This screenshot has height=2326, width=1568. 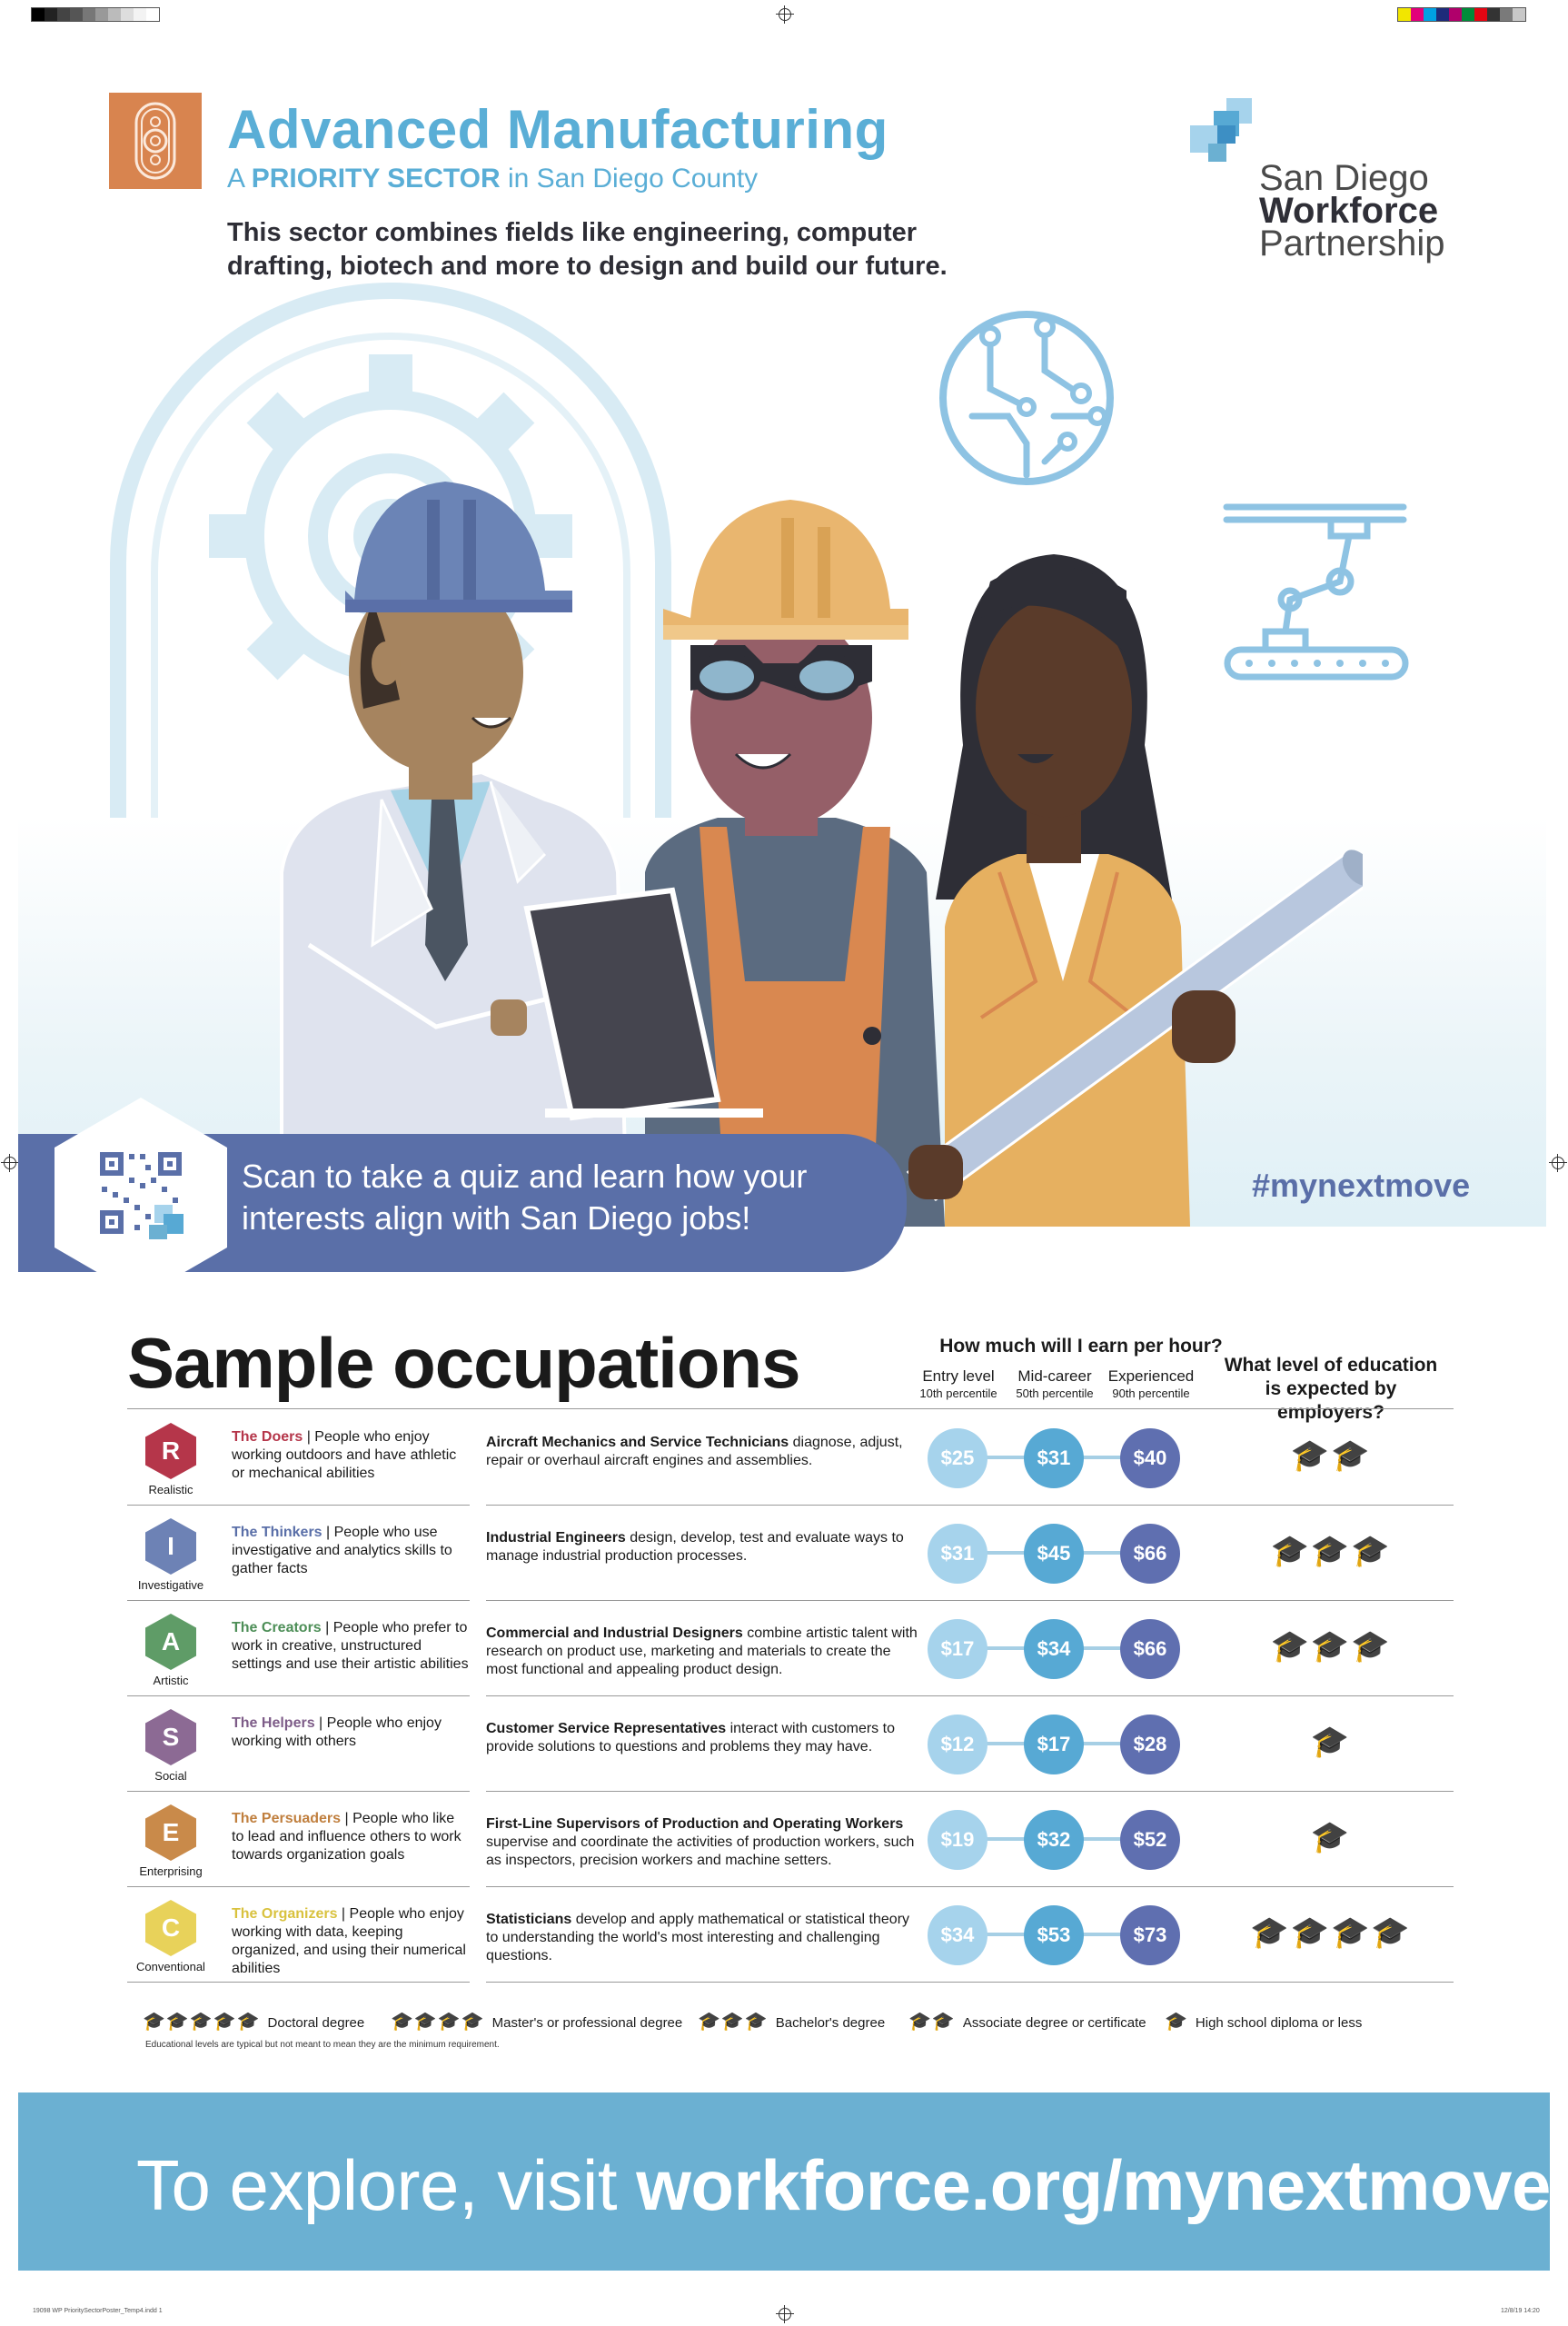 I want to click on qr-code-icon, so click(x=141, y=1197).